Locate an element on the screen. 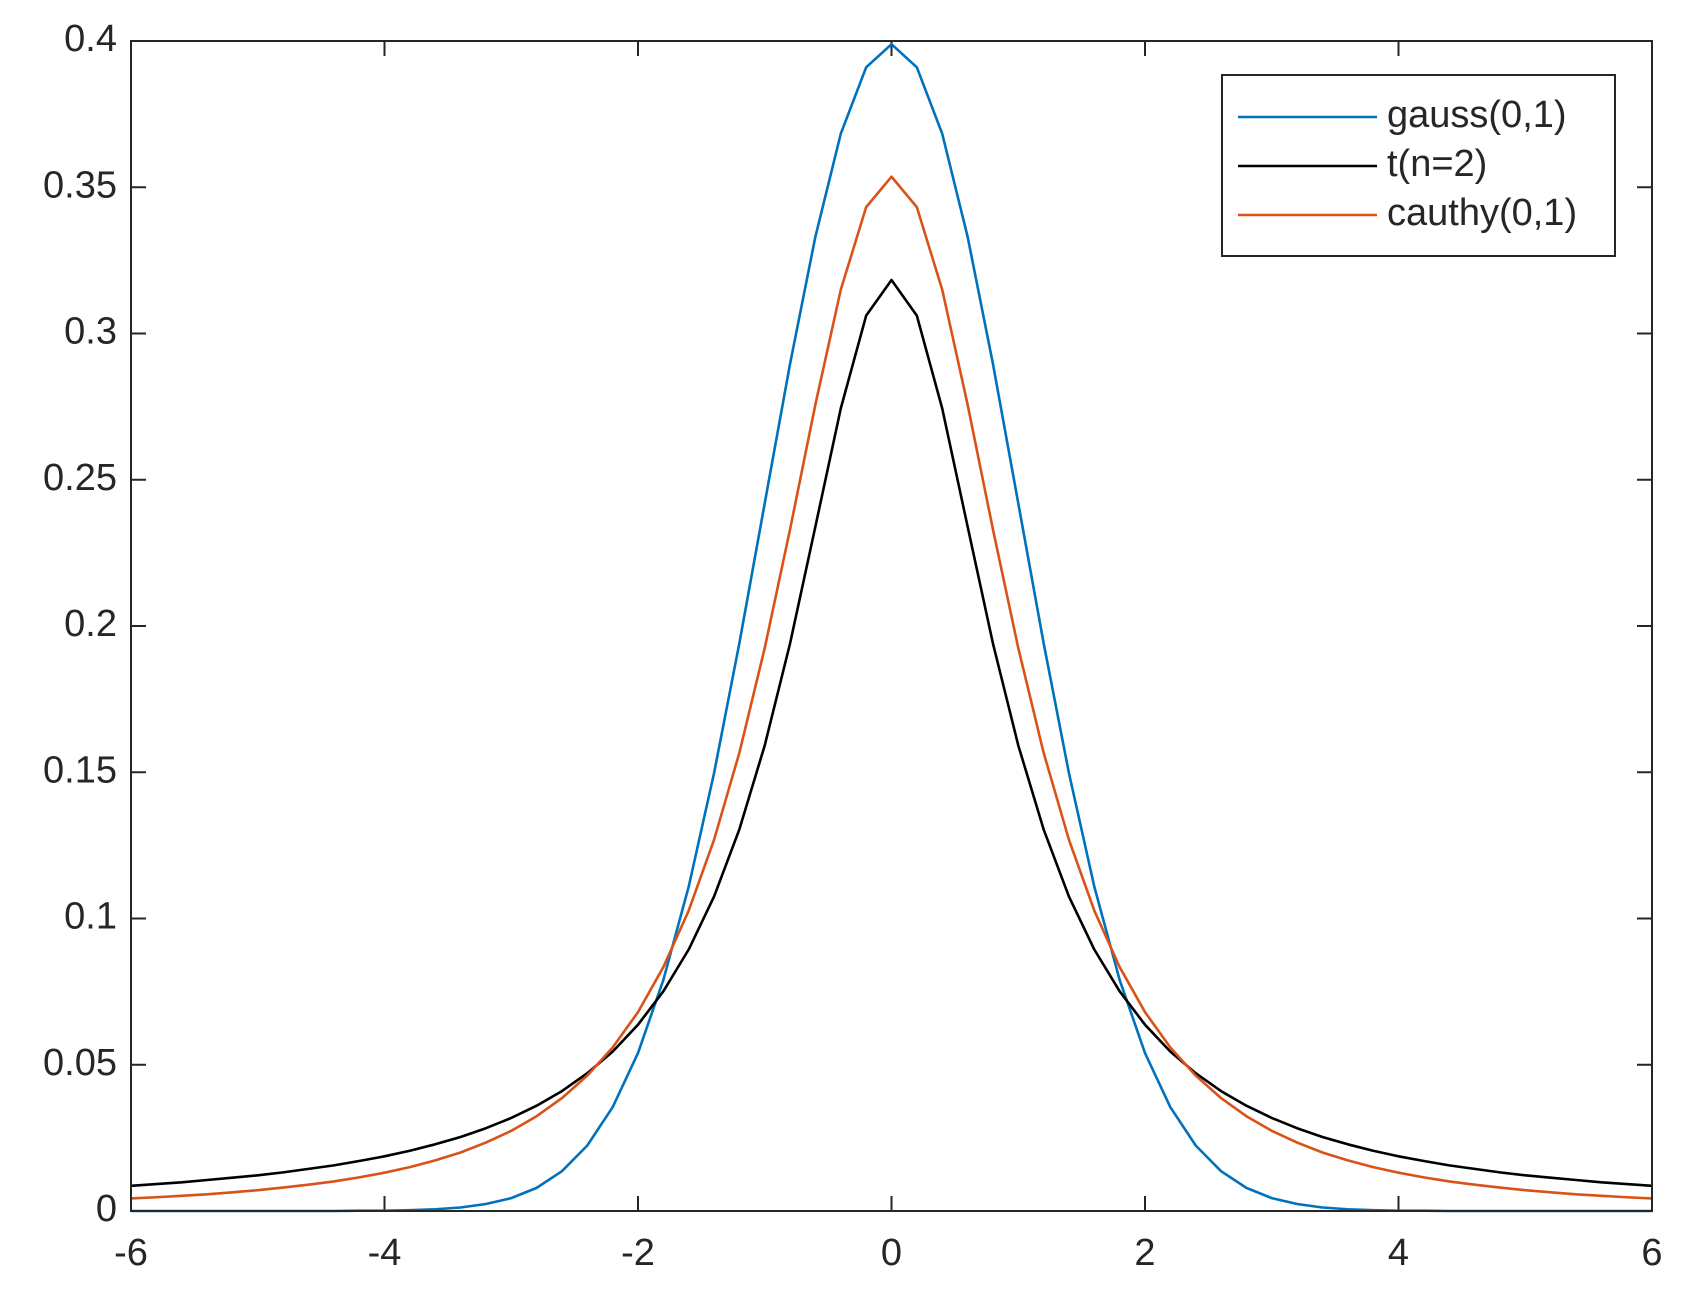  legend: gauss(0,1) t(n=2) cauthy(0,1) is located at coordinates (1418, 165).